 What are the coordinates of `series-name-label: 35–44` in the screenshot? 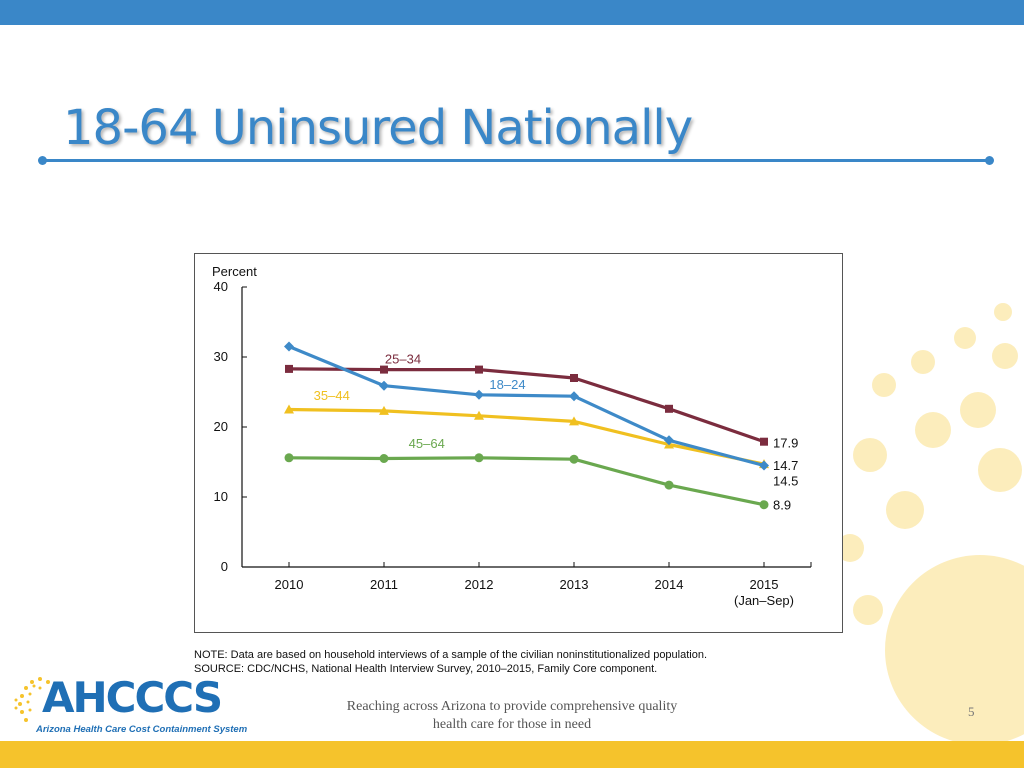 It's located at (332, 395).